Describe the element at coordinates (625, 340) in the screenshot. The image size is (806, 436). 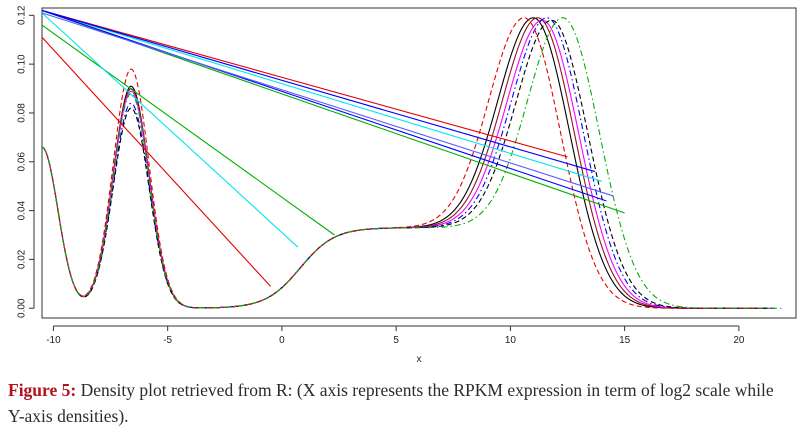
I see `x-tick-label: 15` at that location.